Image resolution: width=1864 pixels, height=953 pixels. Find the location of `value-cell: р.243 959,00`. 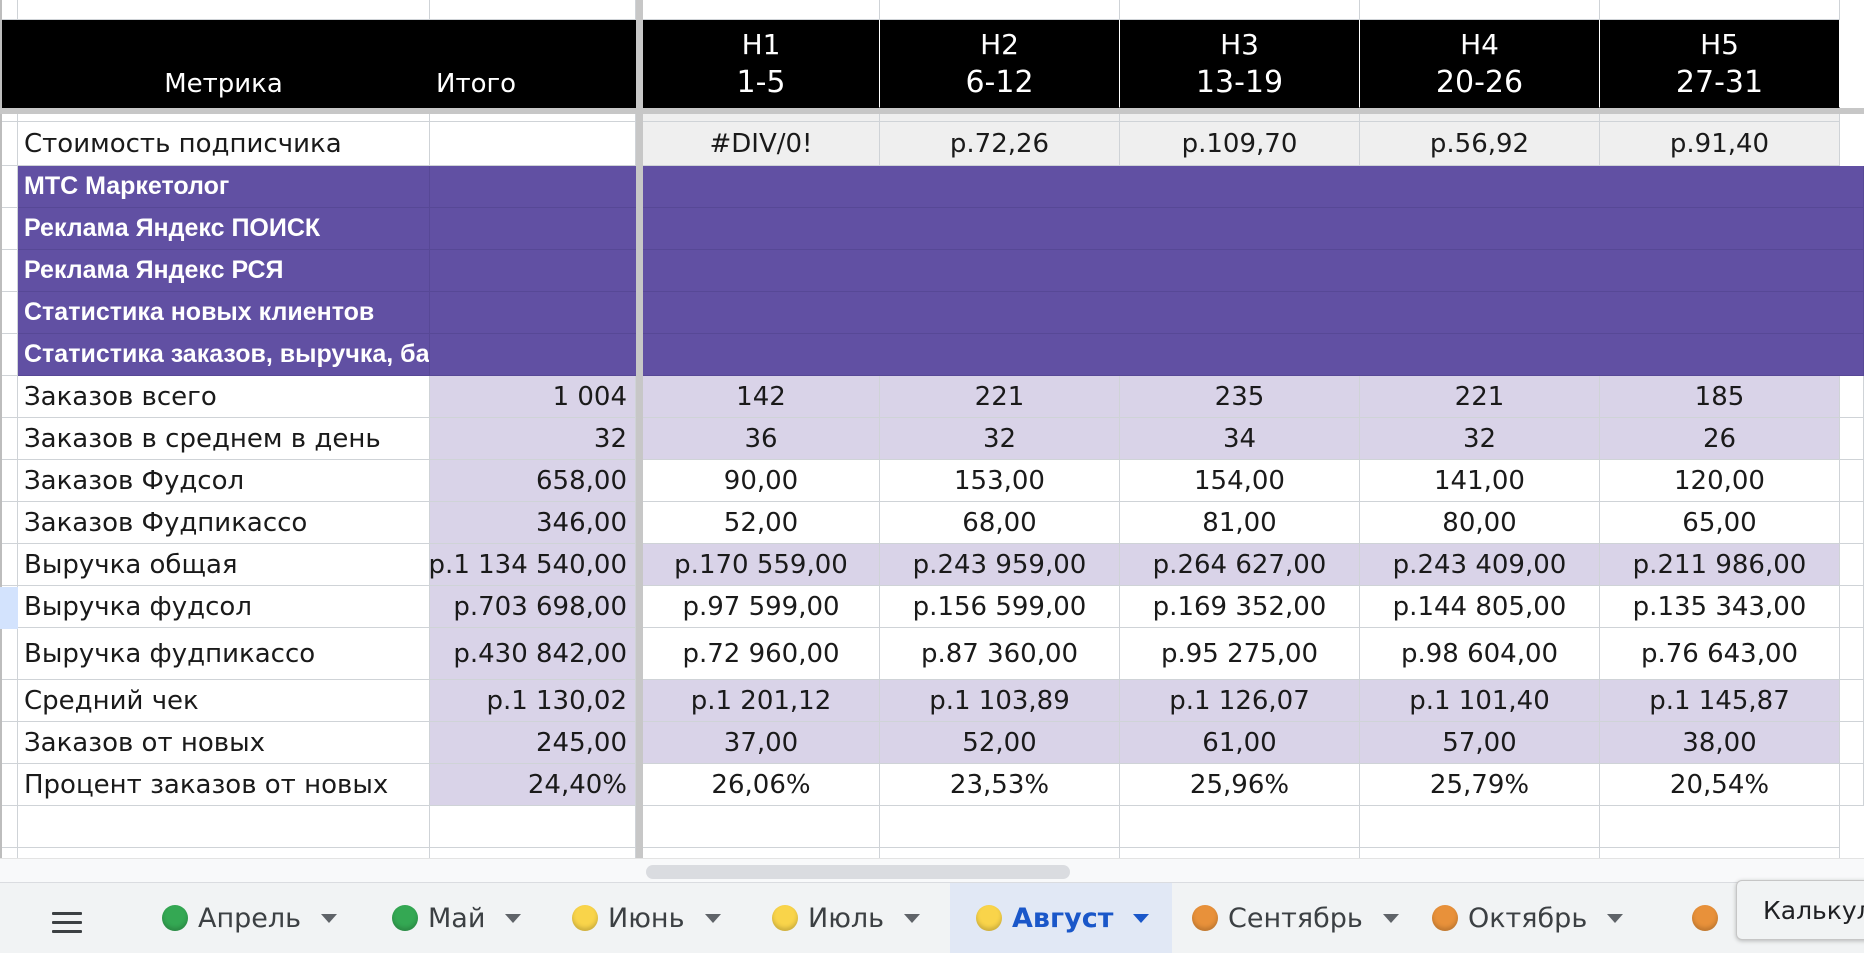

value-cell: р.243 959,00 is located at coordinates (1000, 565).